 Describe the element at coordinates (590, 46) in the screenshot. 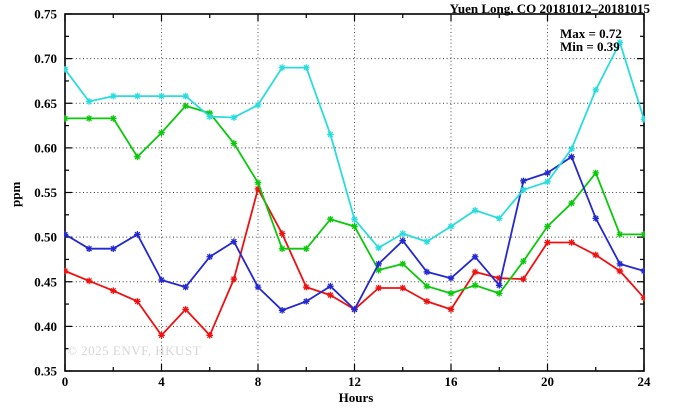

I see `min-annotation: Min = 0.39` at that location.